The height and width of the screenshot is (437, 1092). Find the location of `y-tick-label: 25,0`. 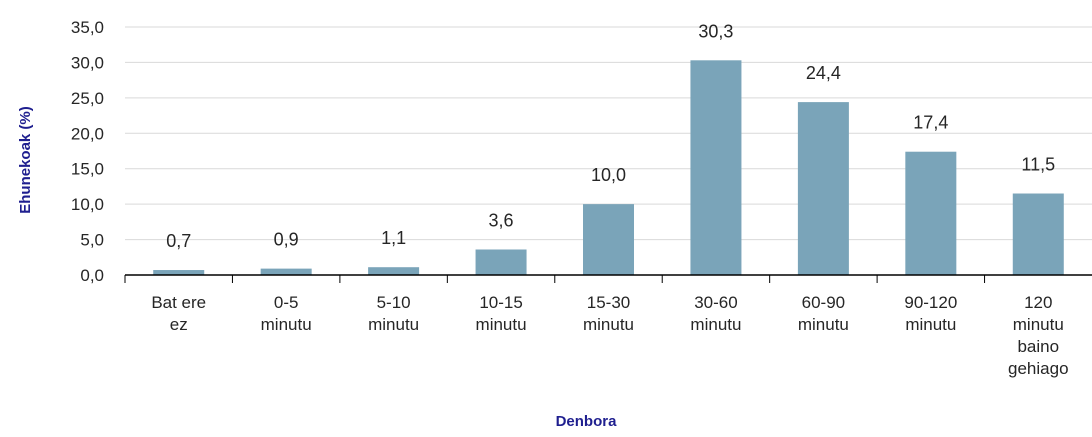

y-tick-label: 25,0 is located at coordinates (87, 98).